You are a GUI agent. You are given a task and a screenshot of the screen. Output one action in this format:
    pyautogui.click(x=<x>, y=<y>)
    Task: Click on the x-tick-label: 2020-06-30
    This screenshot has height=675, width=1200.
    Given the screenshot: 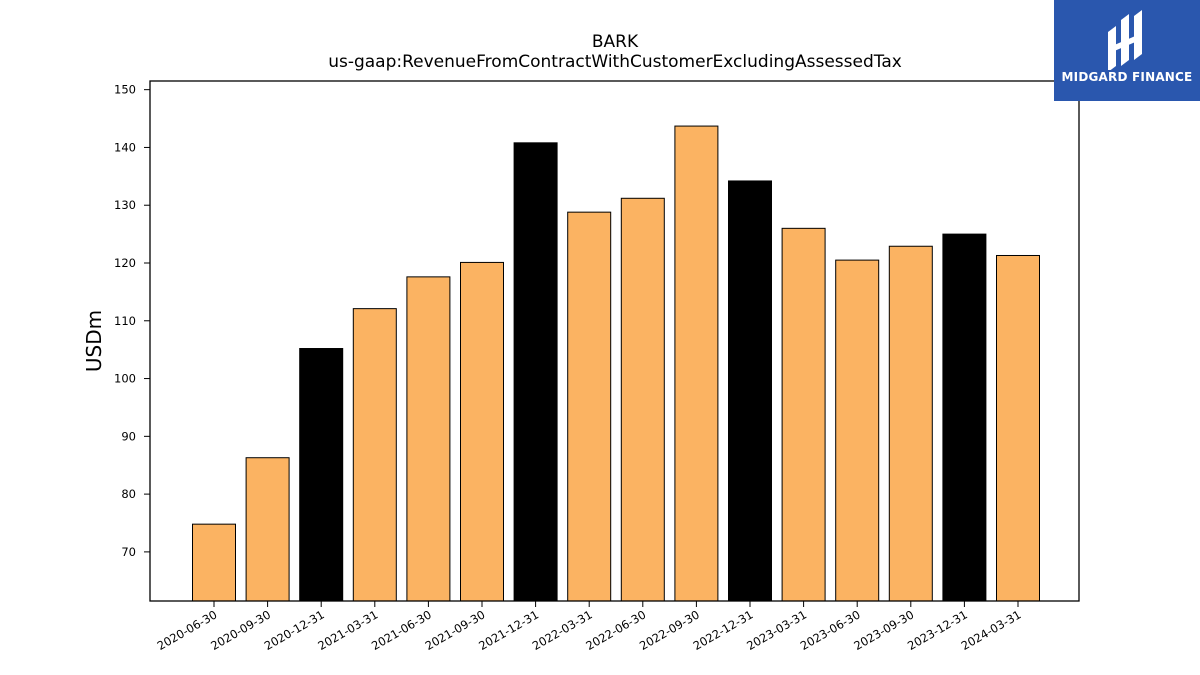 What is the action you would take?
    pyautogui.click(x=187, y=630)
    